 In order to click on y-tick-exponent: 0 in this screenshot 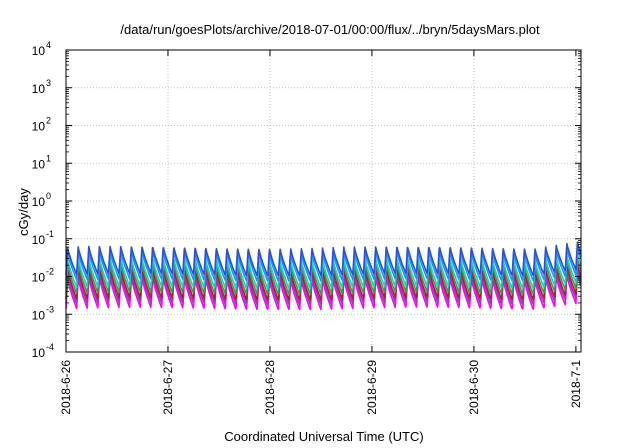, I will do `click(48, 196)`.